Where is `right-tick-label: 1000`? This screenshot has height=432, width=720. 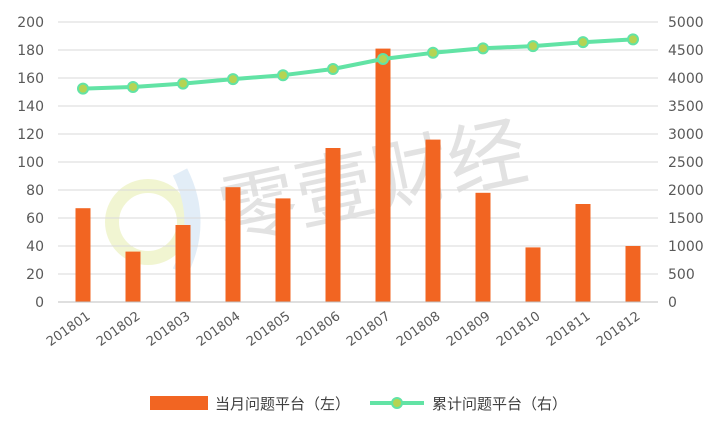 right-tick-label: 1000 is located at coordinates (686, 247).